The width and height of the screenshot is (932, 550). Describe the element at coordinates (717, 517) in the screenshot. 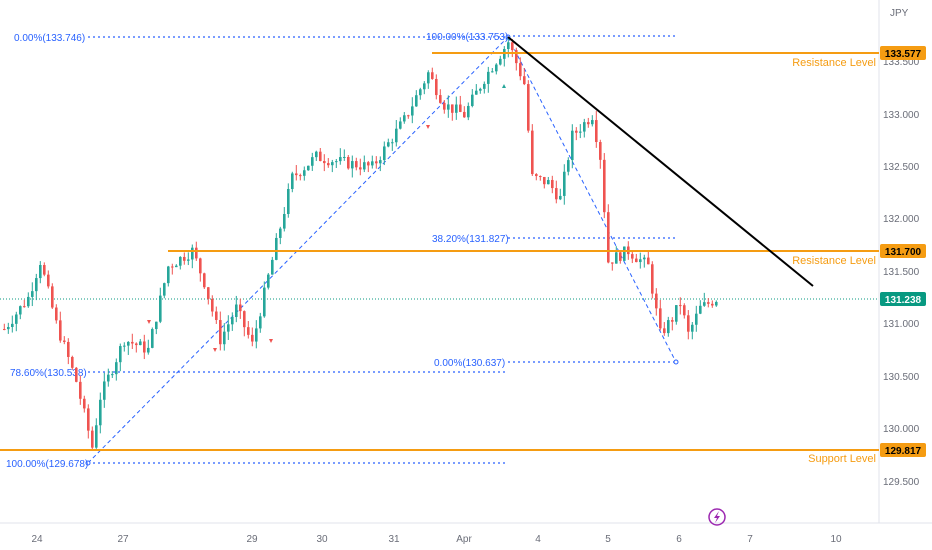

I see `lightning-icon` at that location.